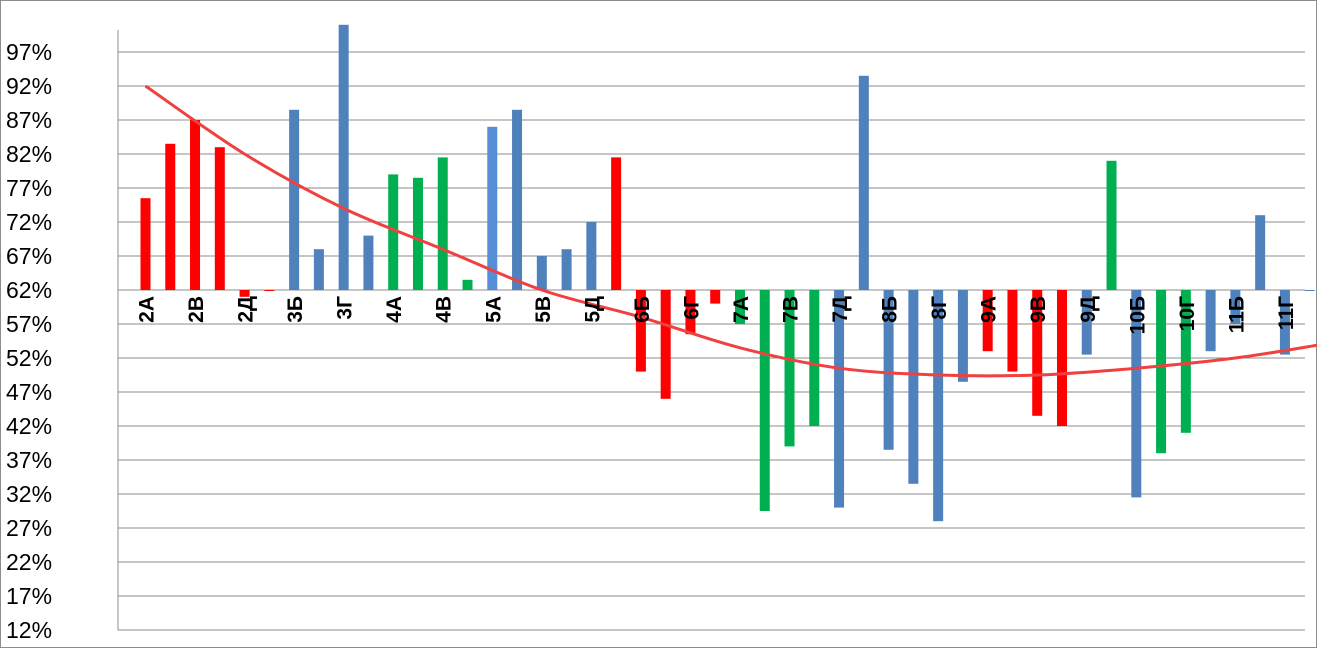 This screenshot has width=1317, height=648. What do you see at coordinates (890, 309) in the screenshot?
I see `x-tick-label: 8Б` at bounding box center [890, 309].